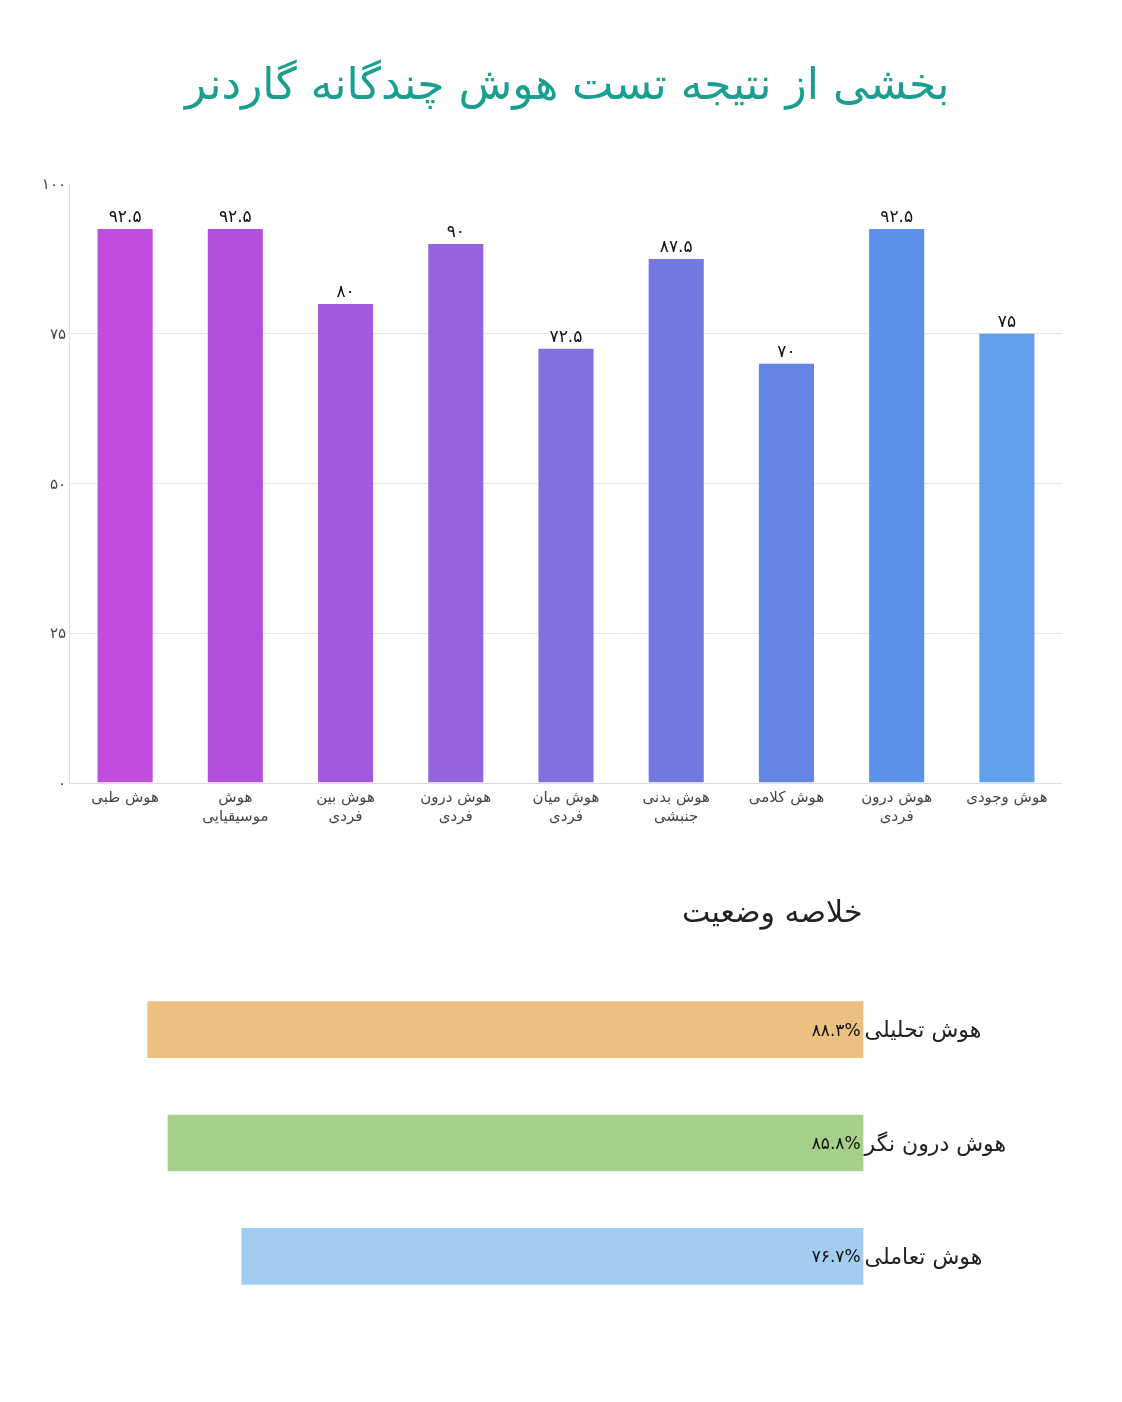 The width and height of the screenshot is (1122, 1402). Describe the element at coordinates (566, 335) in the screenshot. I see `data-label: ۷۲.۵` at that location.